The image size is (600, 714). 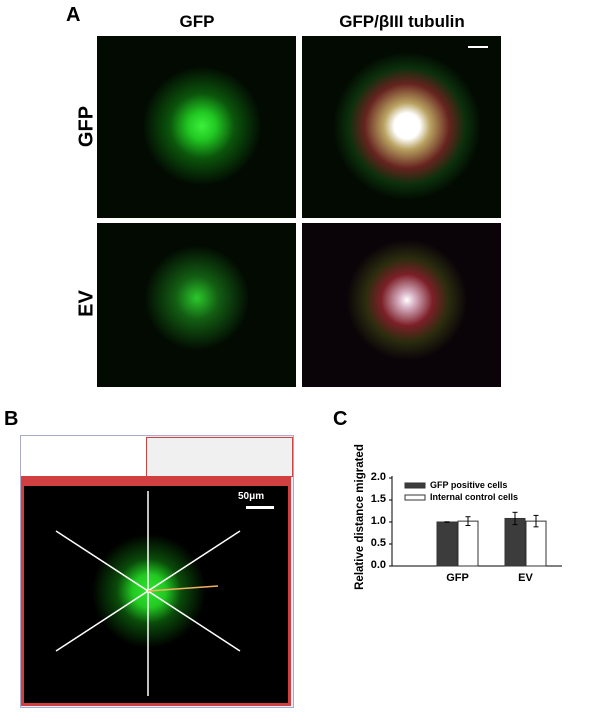 What do you see at coordinates (474, 497) in the screenshot?
I see `legend-label-internal-control: Internal control cells` at bounding box center [474, 497].